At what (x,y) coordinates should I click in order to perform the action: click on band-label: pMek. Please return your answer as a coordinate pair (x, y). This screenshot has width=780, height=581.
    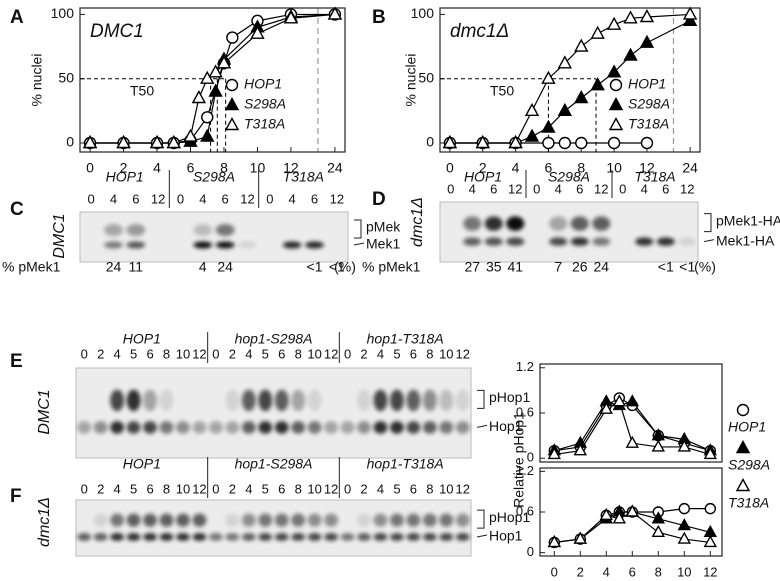
    Looking at the image, I should click on (383, 227).